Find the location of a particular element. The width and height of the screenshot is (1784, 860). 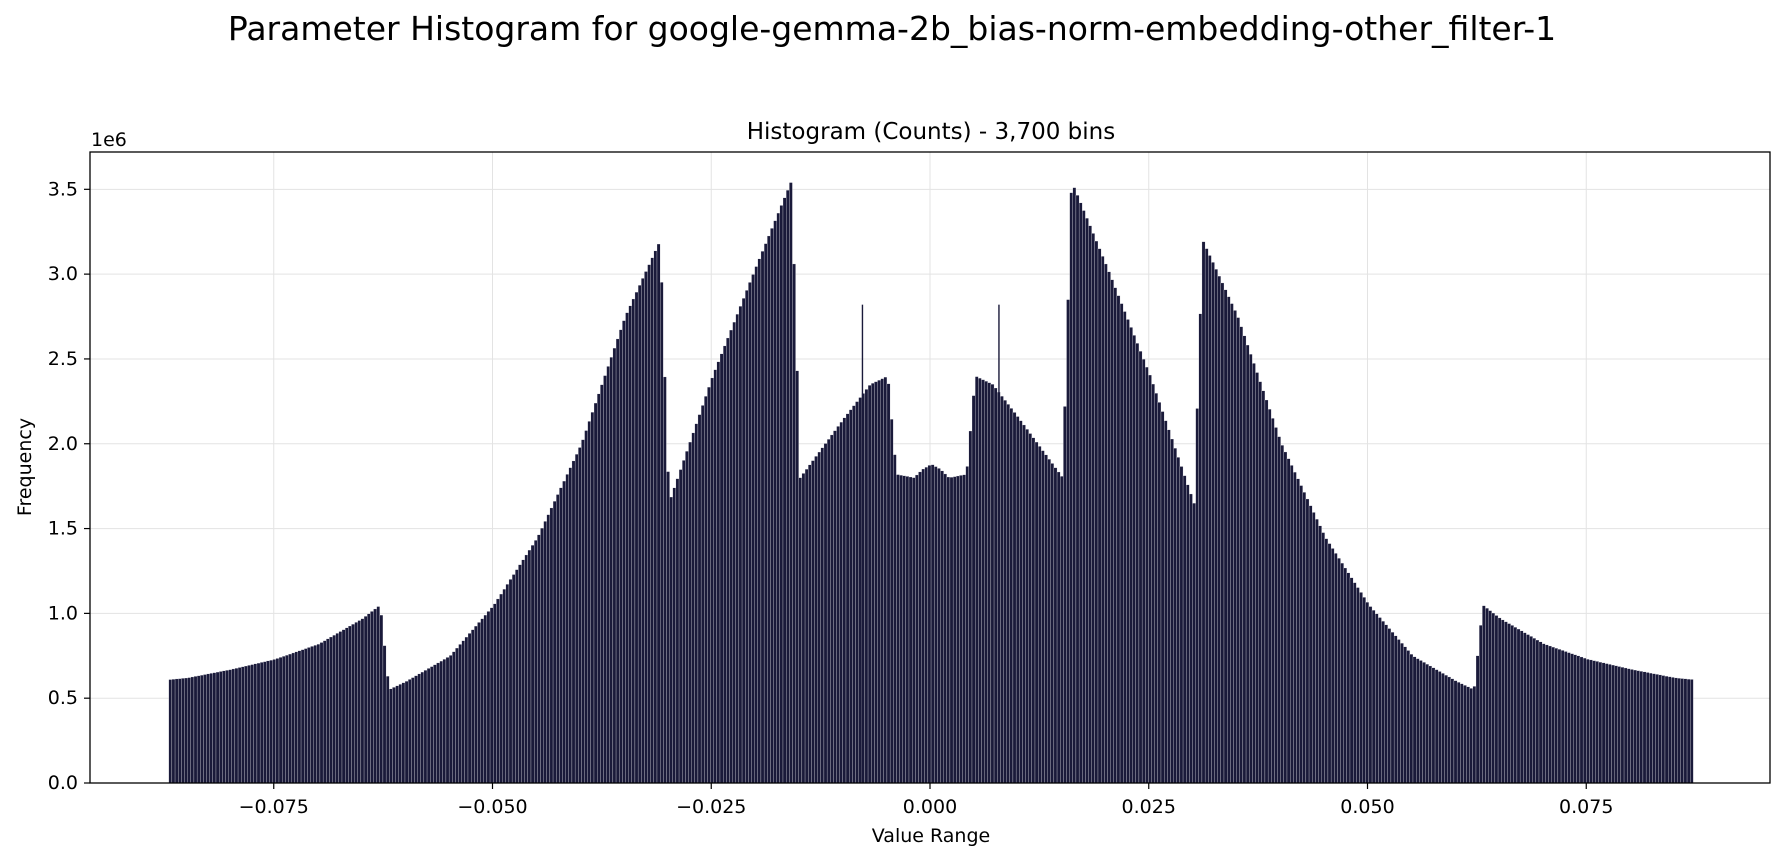

histogram-spike is located at coordinates (862, 543).